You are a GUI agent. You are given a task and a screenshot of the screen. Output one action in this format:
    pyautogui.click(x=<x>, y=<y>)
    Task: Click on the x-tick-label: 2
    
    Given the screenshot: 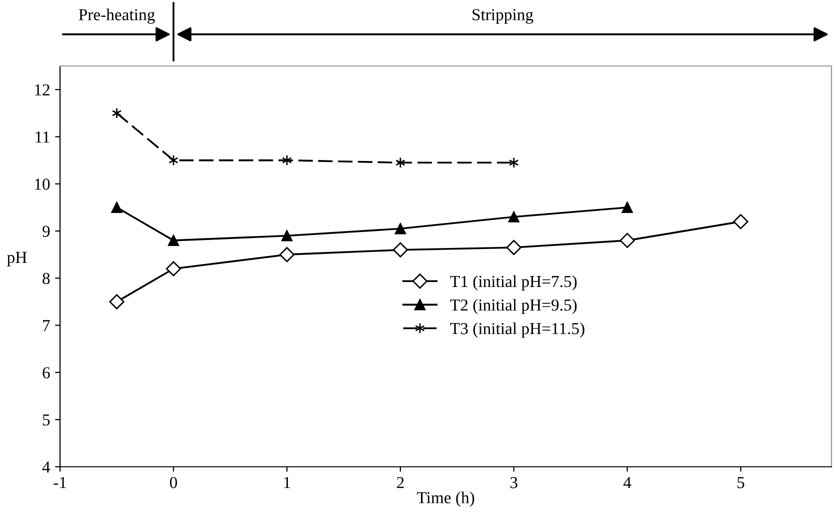 What is the action you would take?
    pyautogui.click(x=400, y=482)
    